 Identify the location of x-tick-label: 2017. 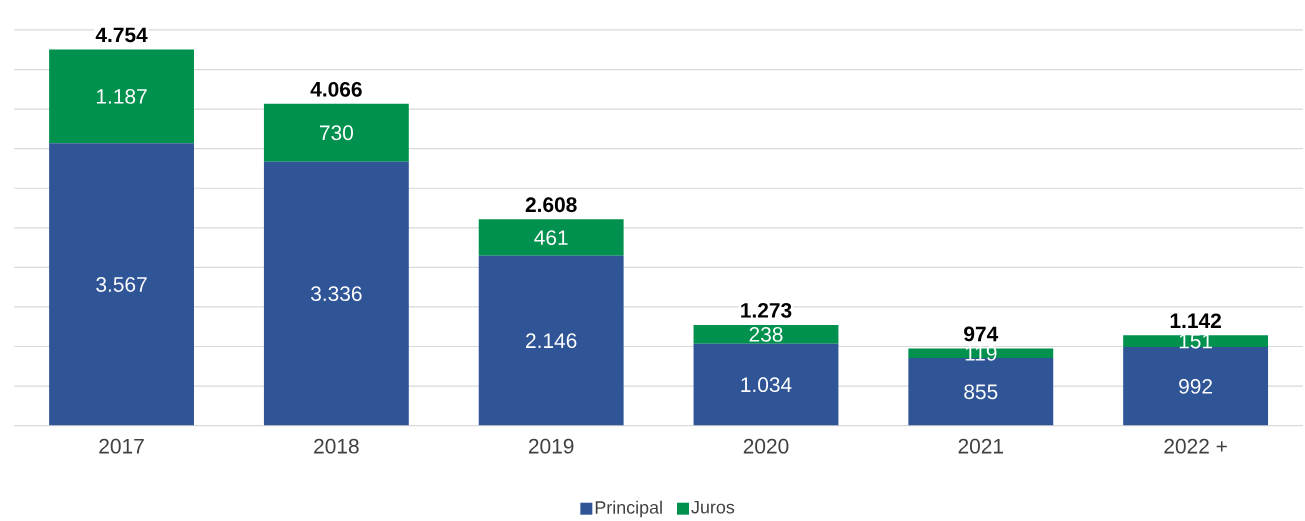
(121, 446).